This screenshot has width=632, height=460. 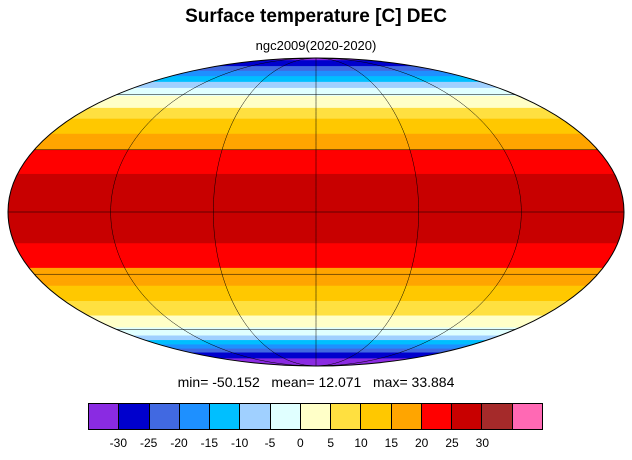 I want to click on max-value: 33.884, so click(x=433, y=382).